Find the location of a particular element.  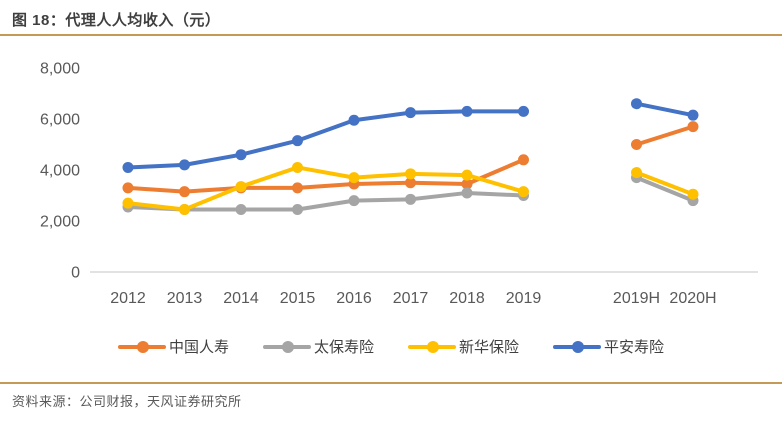

legend-item-taibaoshouxian: 太保寿险 is located at coordinates (318, 346).